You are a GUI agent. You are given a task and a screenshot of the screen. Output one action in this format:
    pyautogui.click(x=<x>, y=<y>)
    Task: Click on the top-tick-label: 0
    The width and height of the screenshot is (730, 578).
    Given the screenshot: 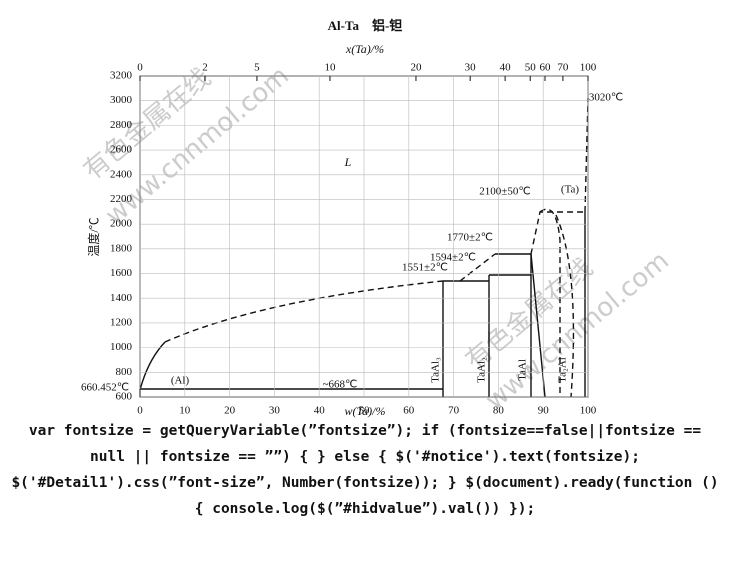 What is the action you would take?
    pyautogui.click(x=140, y=68)
    